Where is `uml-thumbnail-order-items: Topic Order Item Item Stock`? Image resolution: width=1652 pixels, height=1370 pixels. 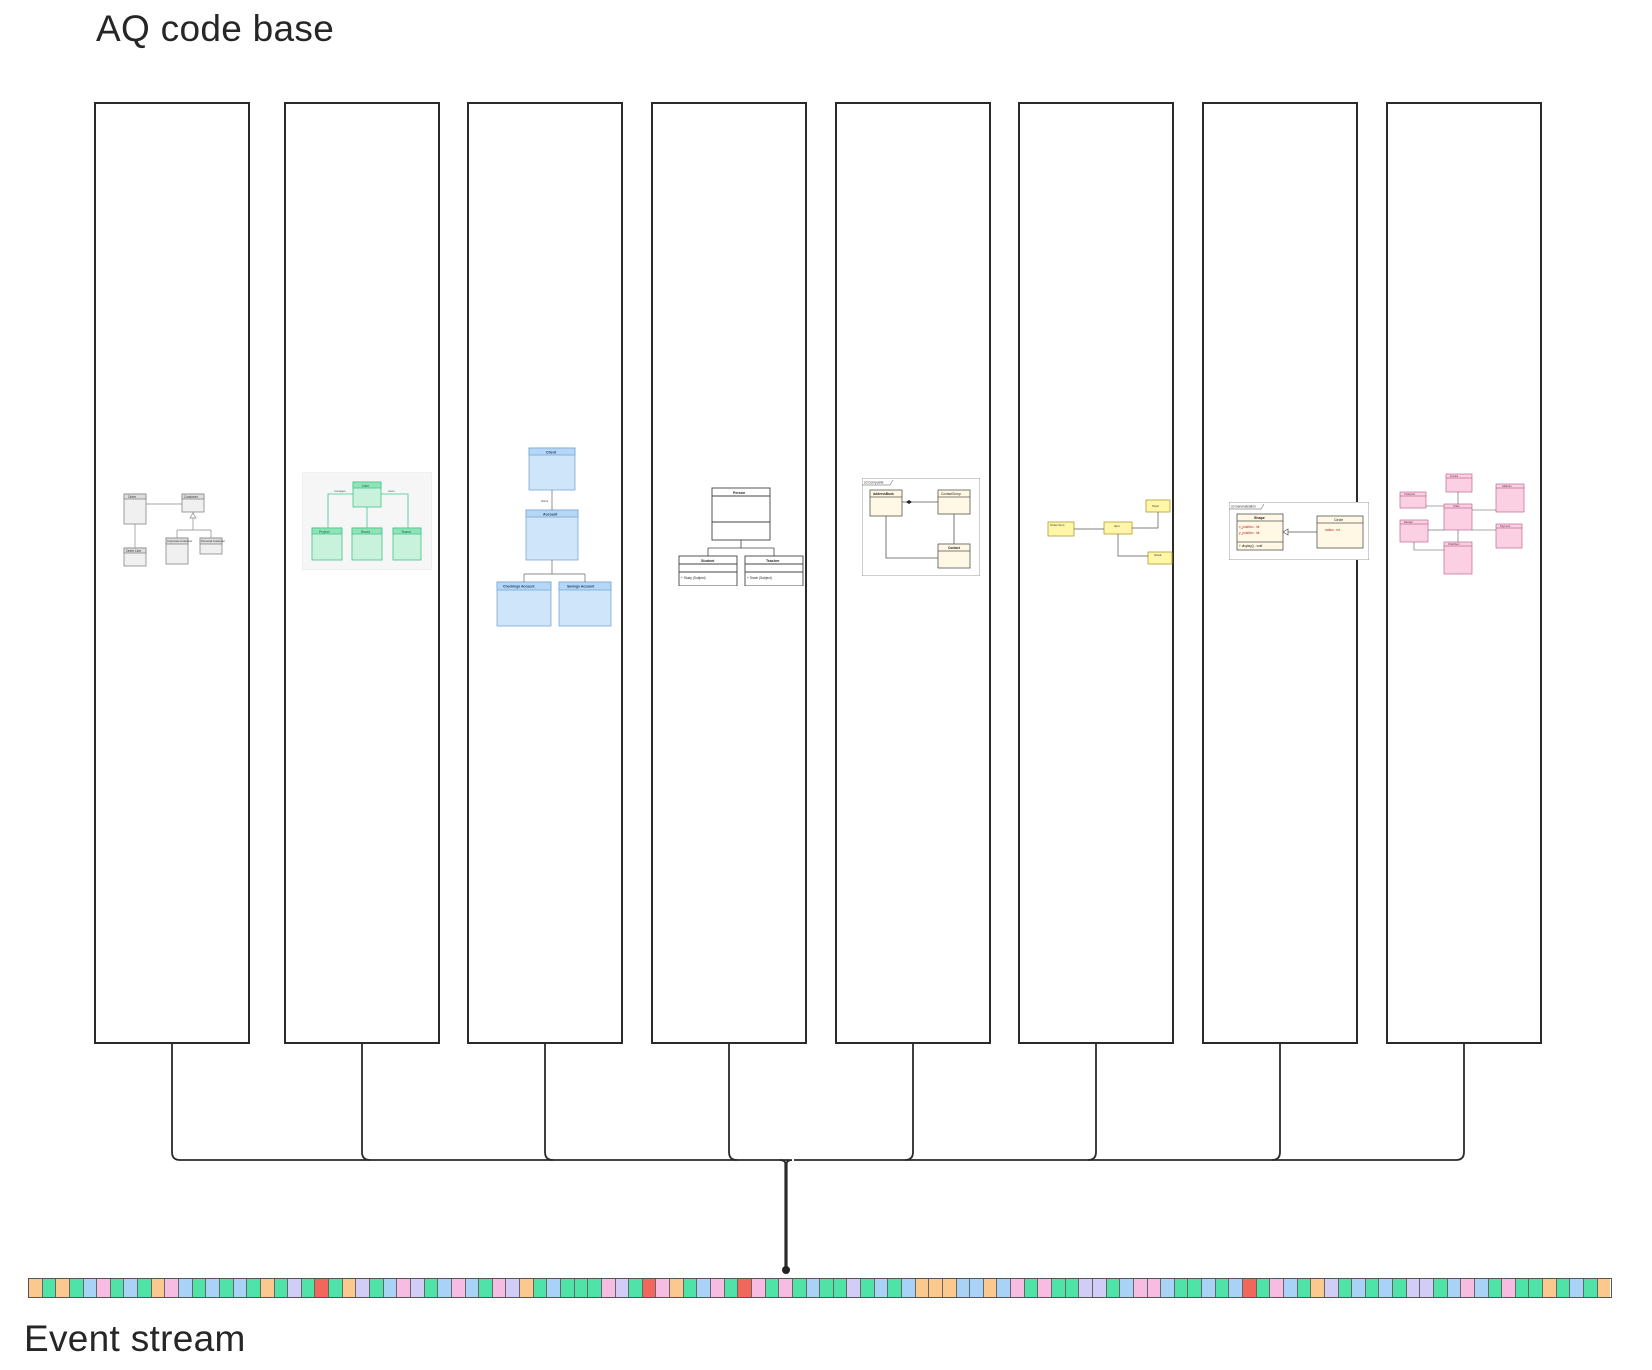
uml-thumbnail-order-items: Topic Order Item Item Stock is located at coordinates (1111, 530).